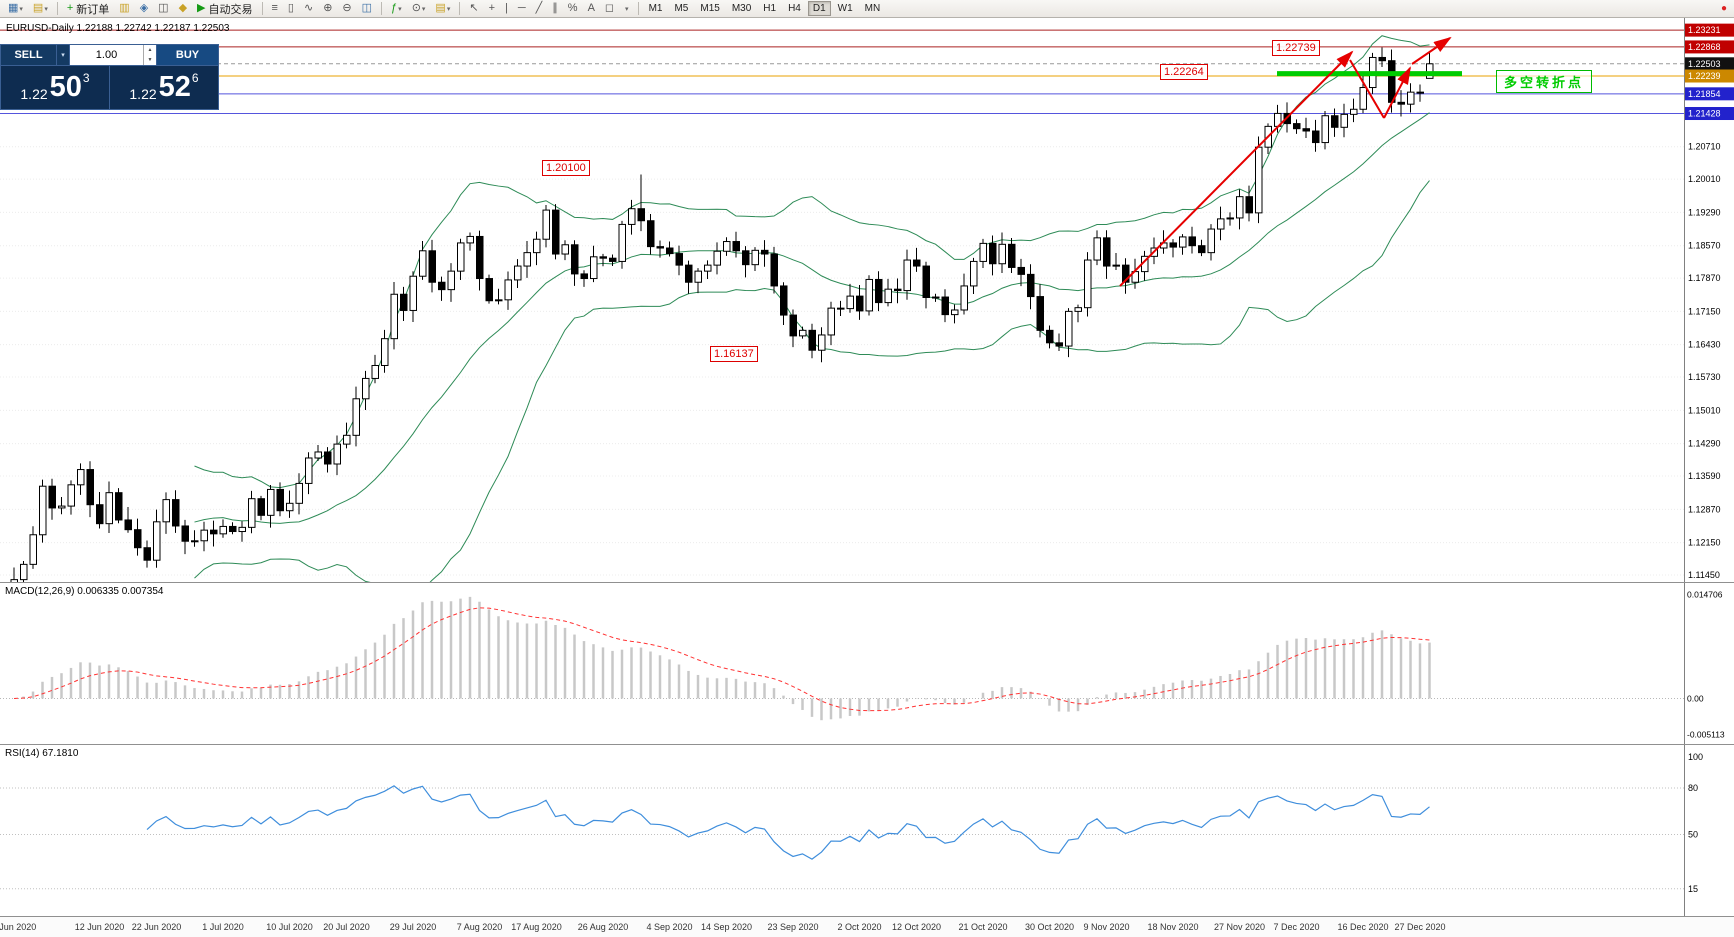  Describe the element at coordinates (174, 87) in the screenshot. I see `buy-price-pips: 52` at that location.